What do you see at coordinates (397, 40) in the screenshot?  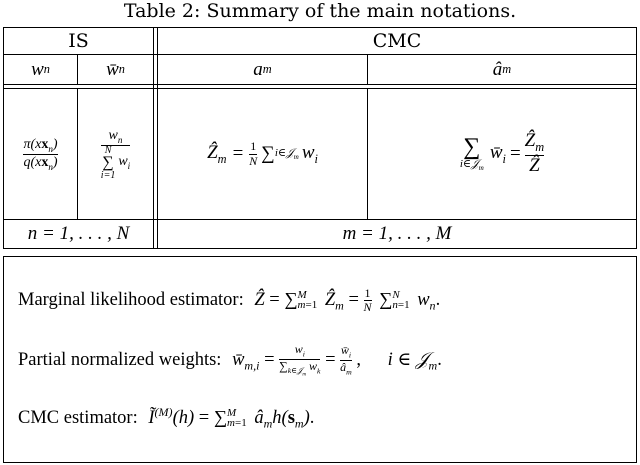 I see `group-header-cmc: CMC` at bounding box center [397, 40].